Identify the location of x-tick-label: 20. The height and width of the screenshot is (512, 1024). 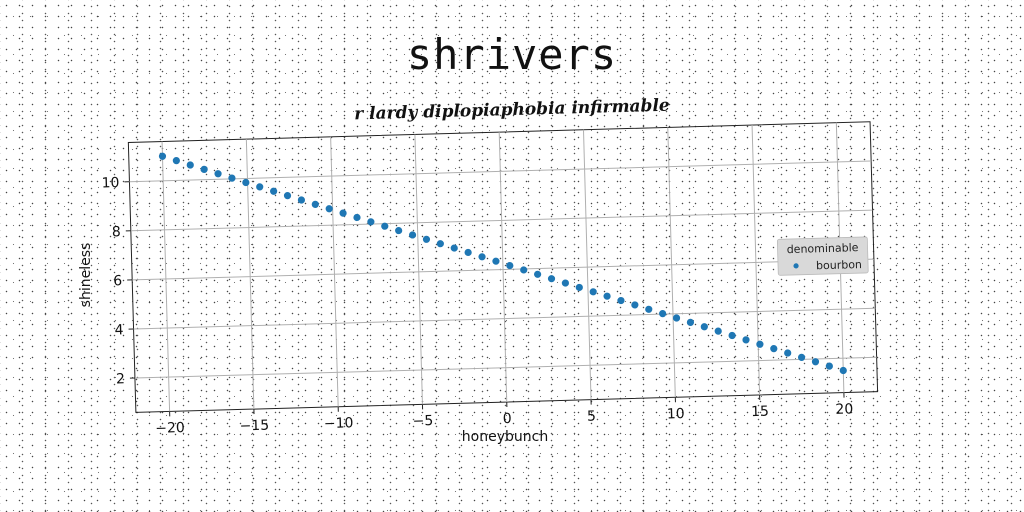
(844, 409).